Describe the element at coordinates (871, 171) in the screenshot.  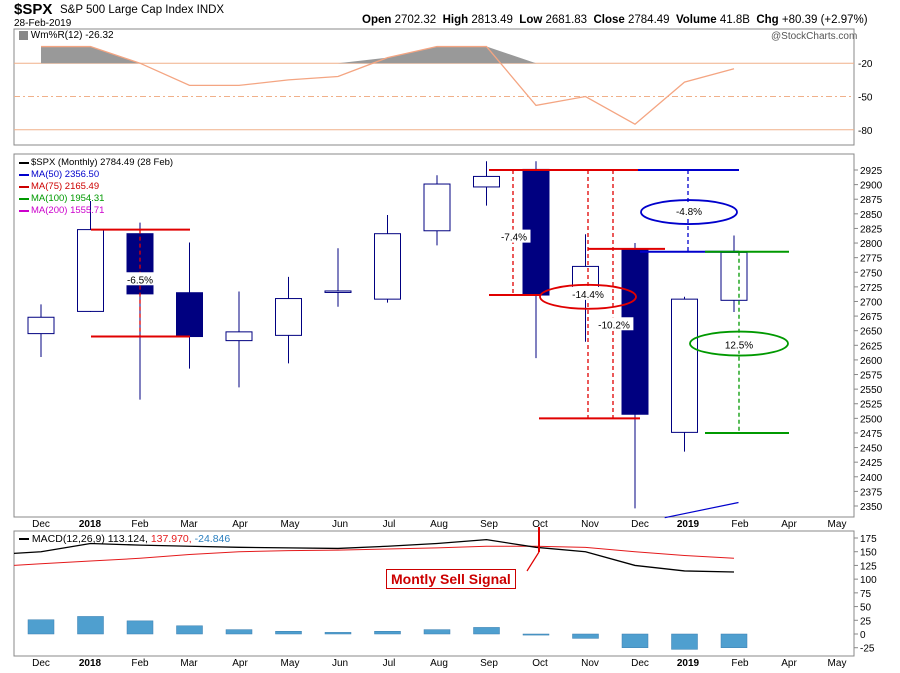
I see `price-tick-label: 2925` at that location.